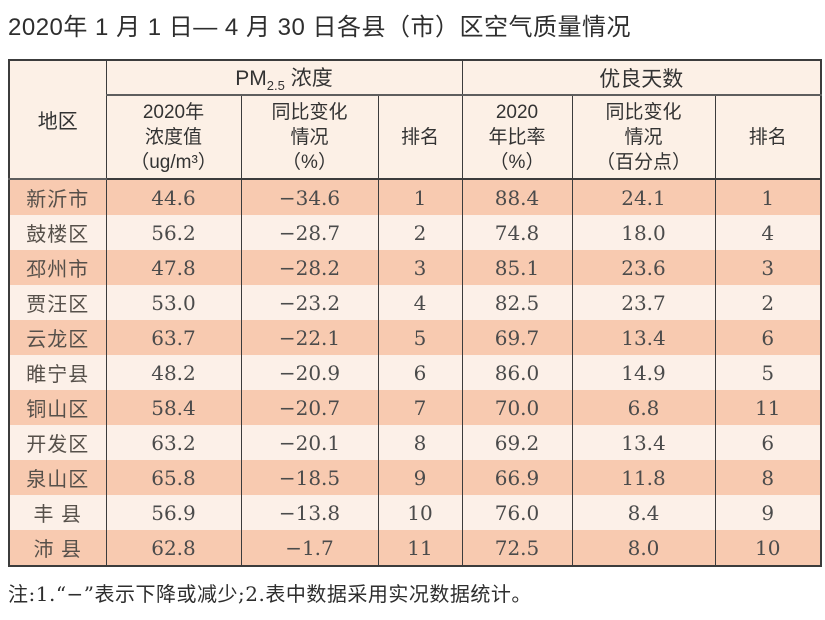 The height and width of the screenshot is (620, 825). Describe the element at coordinates (57, 303) in the screenshot. I see `region-cell: 贾汪区` at that location.